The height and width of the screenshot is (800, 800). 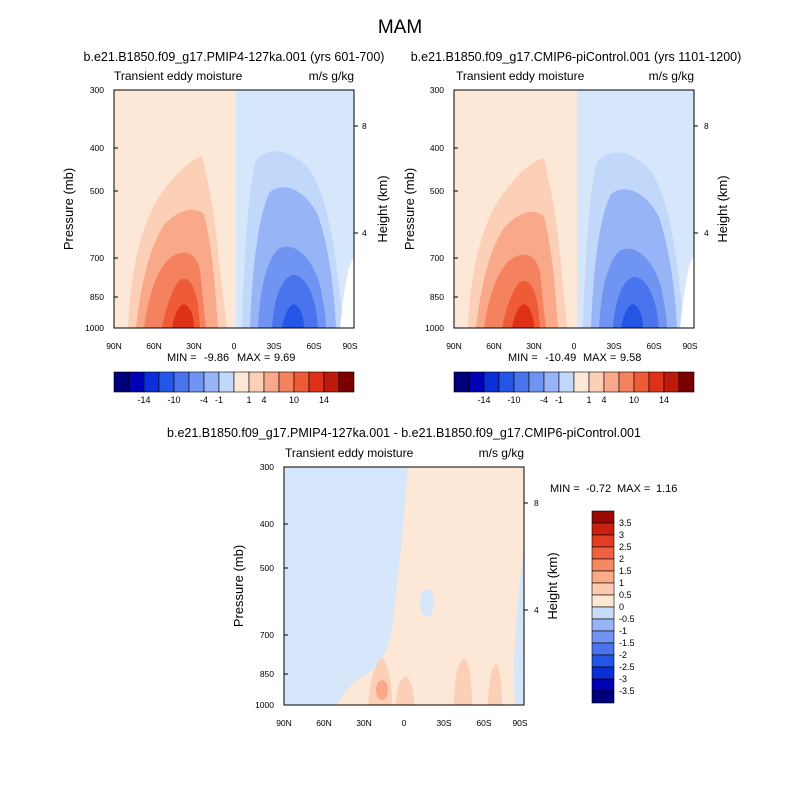 What do you see at coordinates (114, 346) in the screenshot?
I see `p1-xtick-90n: 90N` at bounding box center [114, 346].